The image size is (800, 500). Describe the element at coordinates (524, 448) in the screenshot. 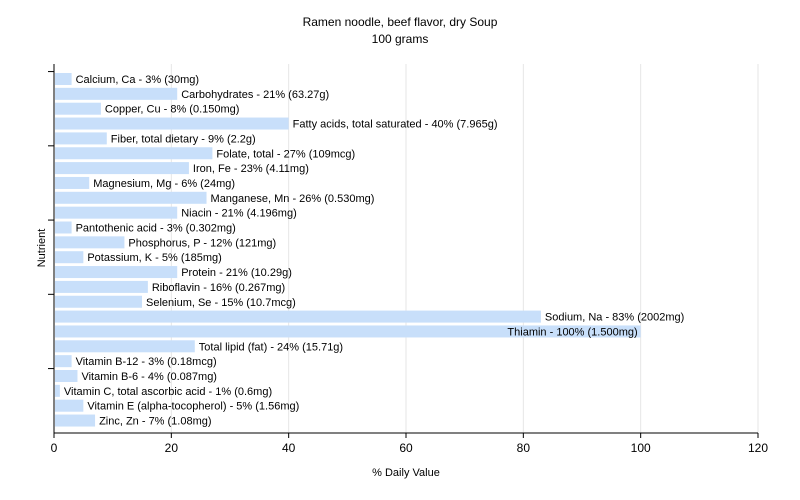

I see `x-tick-label: 80` at that location.